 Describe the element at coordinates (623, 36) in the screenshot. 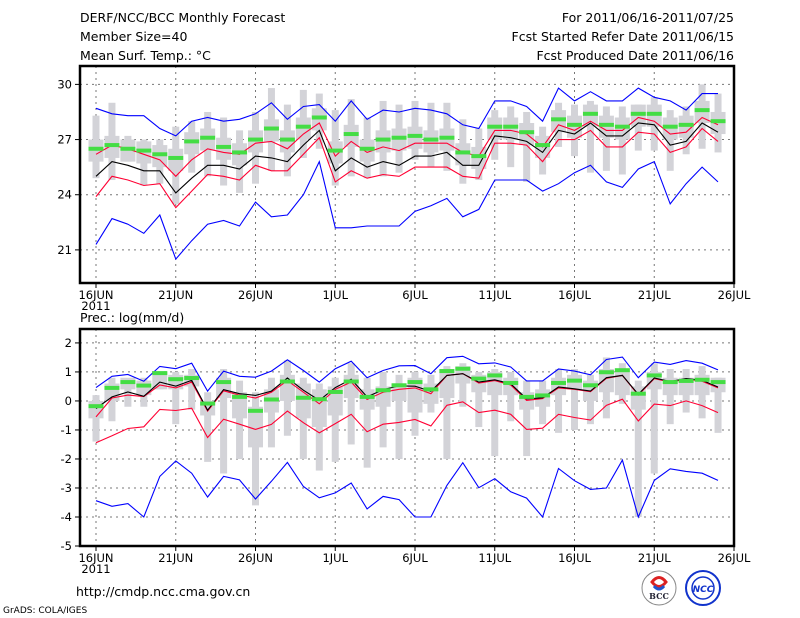

I see `start-date: Fcst Started Refer Date 2011/06/15` at that location.